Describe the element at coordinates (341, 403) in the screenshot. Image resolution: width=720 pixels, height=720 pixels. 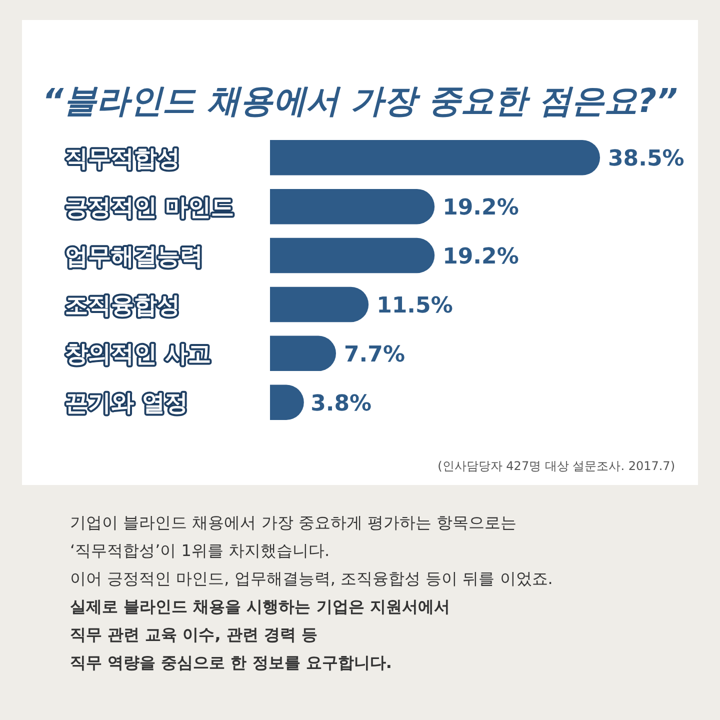
I see `data-label: 3.8%` at that location.